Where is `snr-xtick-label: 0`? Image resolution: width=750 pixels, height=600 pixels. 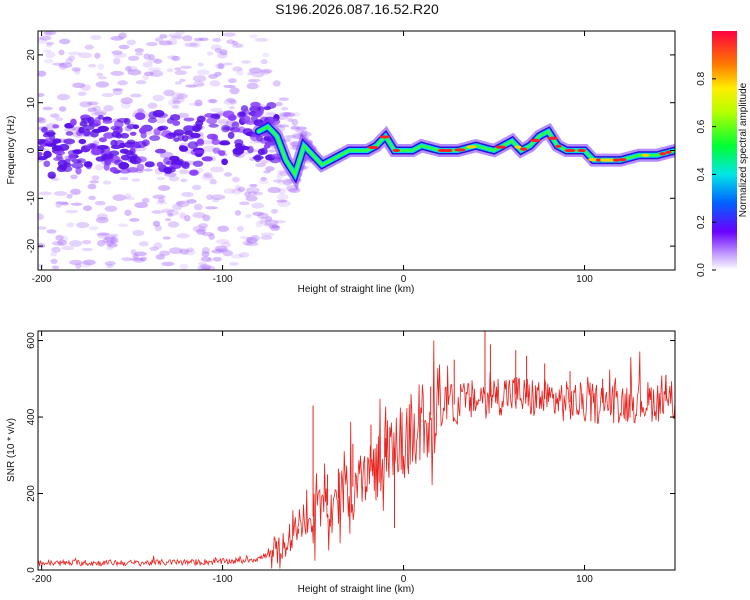
snr-xtick-label: 0 is located at coordinates (404, 579).